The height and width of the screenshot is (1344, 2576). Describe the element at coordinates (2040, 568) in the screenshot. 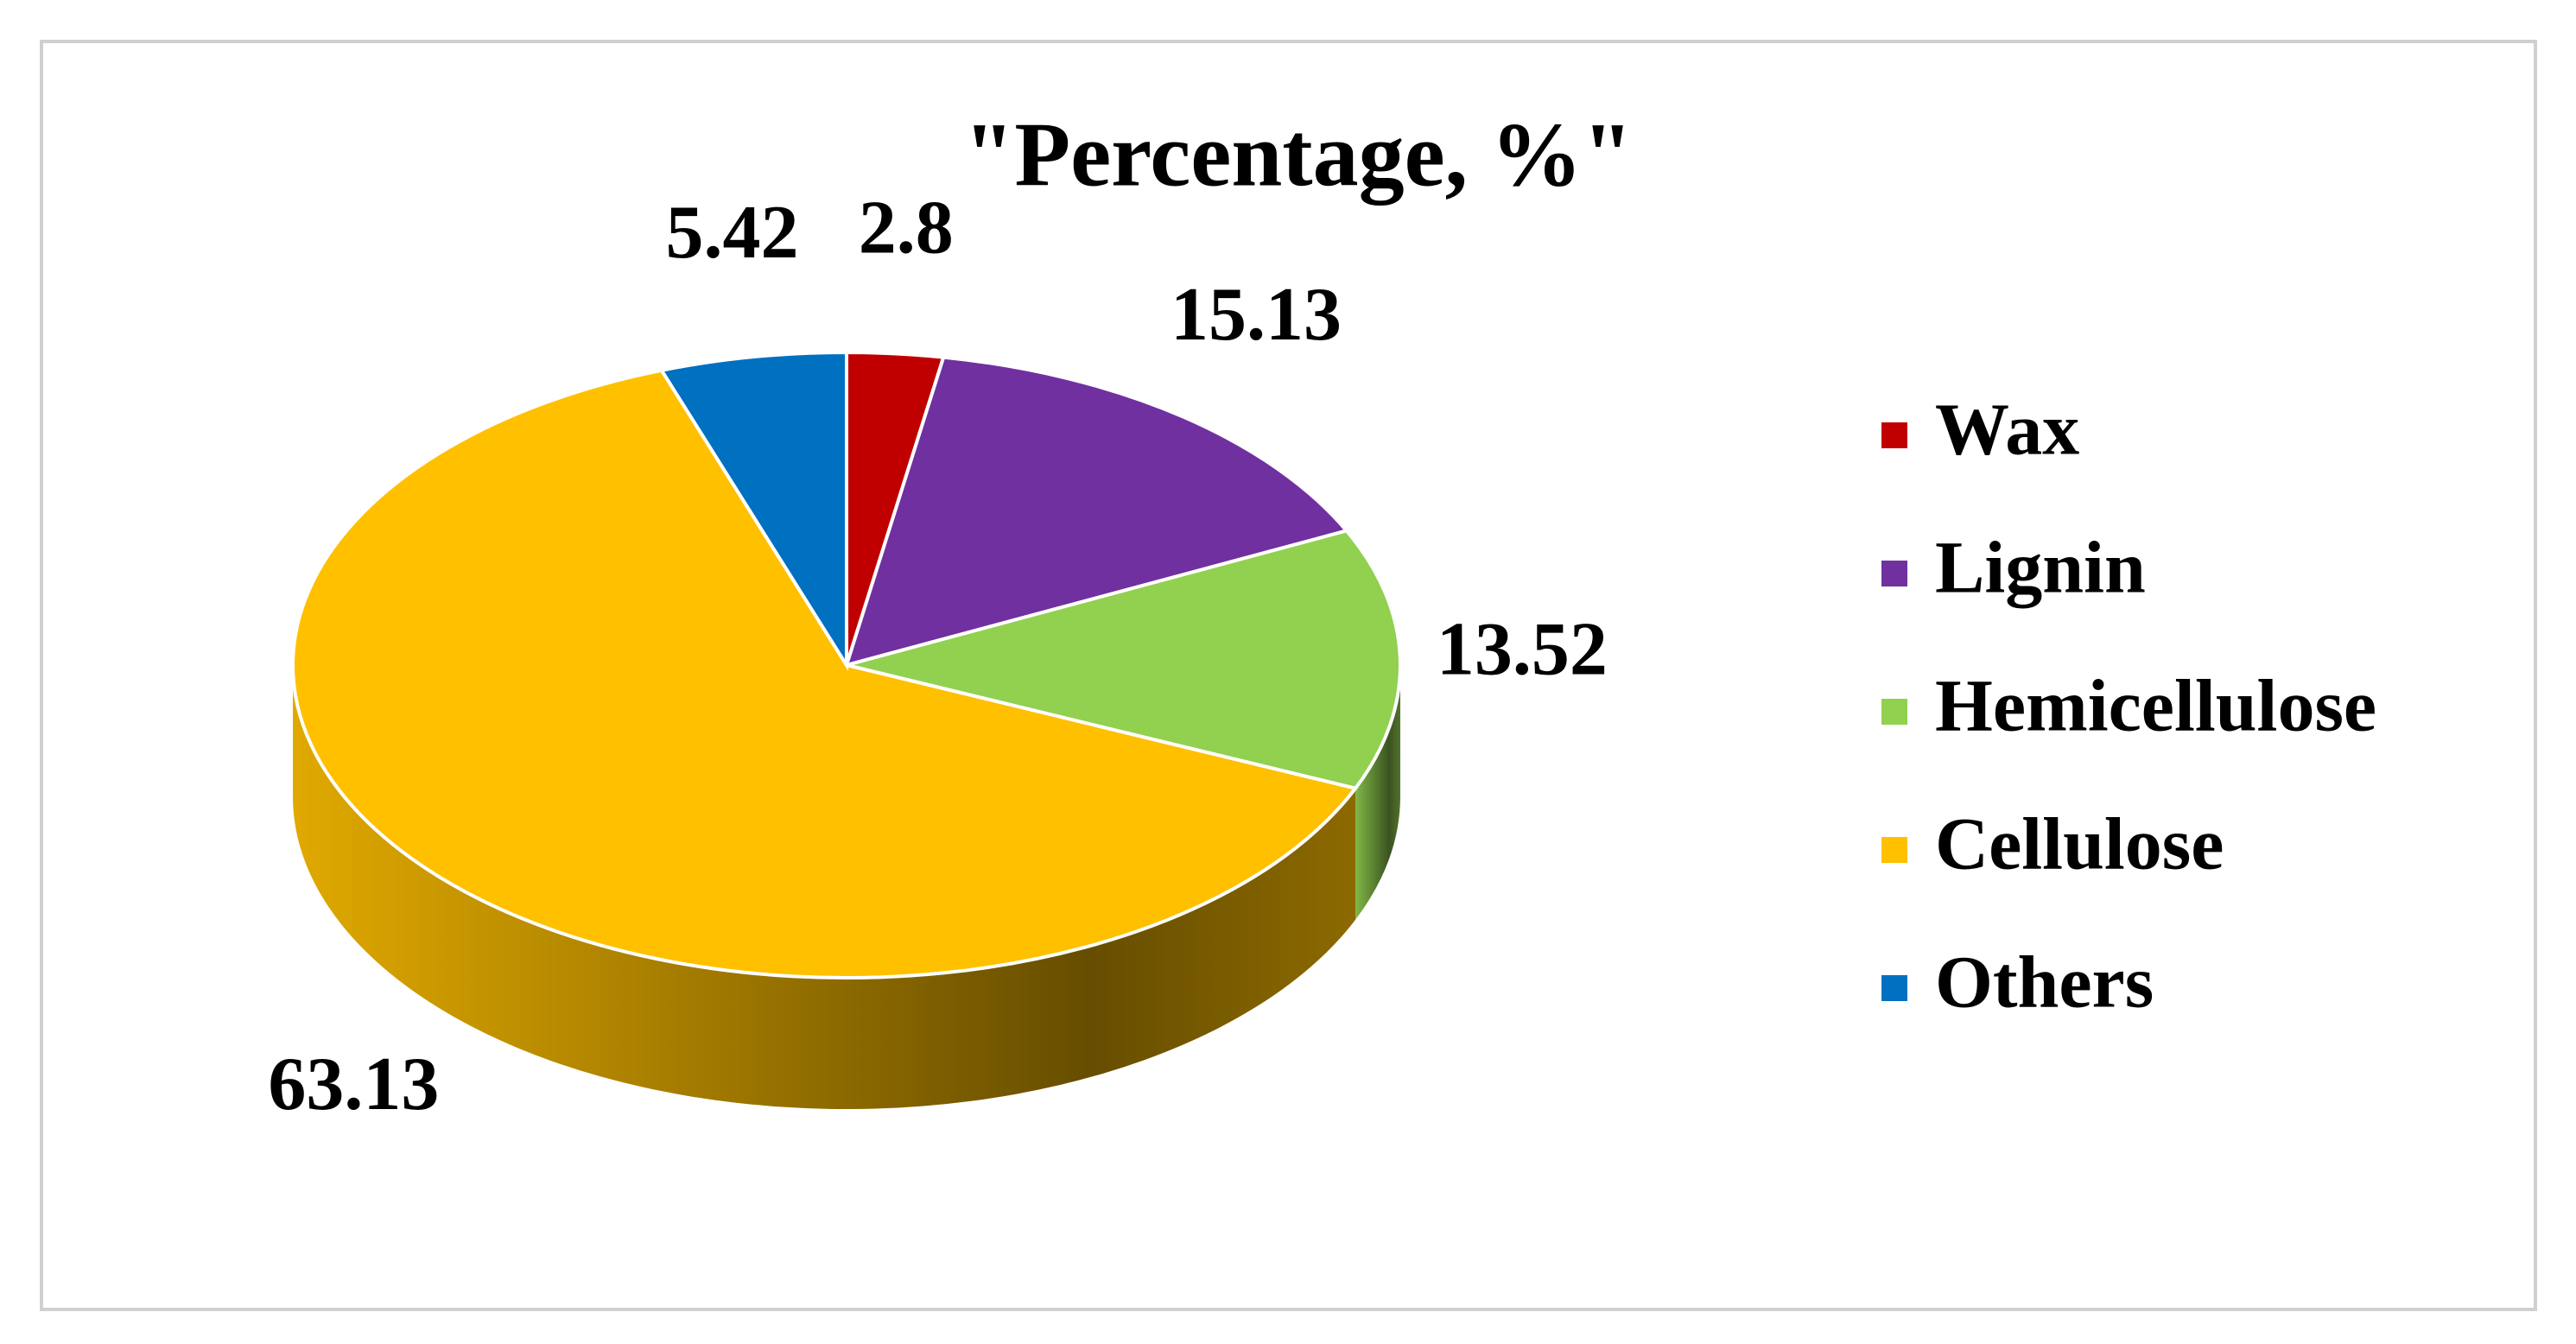

I see `legend-label: Lignin` at that location.